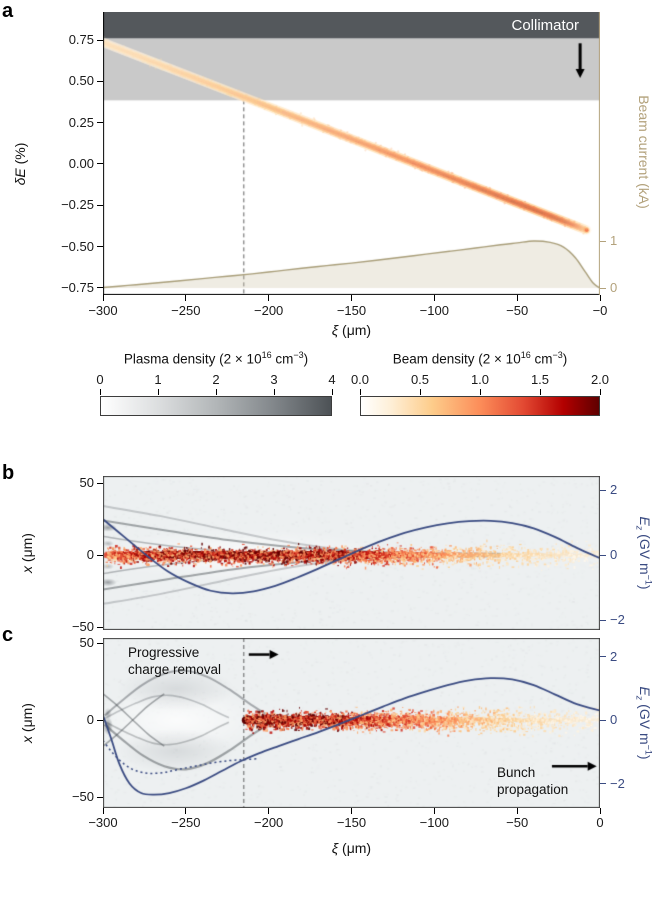 The height and width of the screenshot is (899, 663). I want to click on panel-c-ez-symbol: E, so click(645, 691).